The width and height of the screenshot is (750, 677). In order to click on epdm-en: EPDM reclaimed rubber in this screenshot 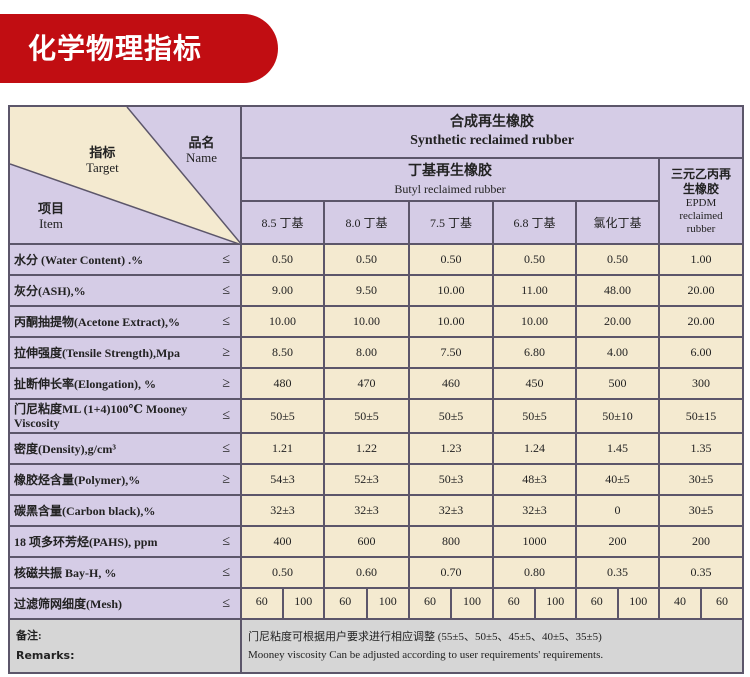, I will do `click(701, 215)`.